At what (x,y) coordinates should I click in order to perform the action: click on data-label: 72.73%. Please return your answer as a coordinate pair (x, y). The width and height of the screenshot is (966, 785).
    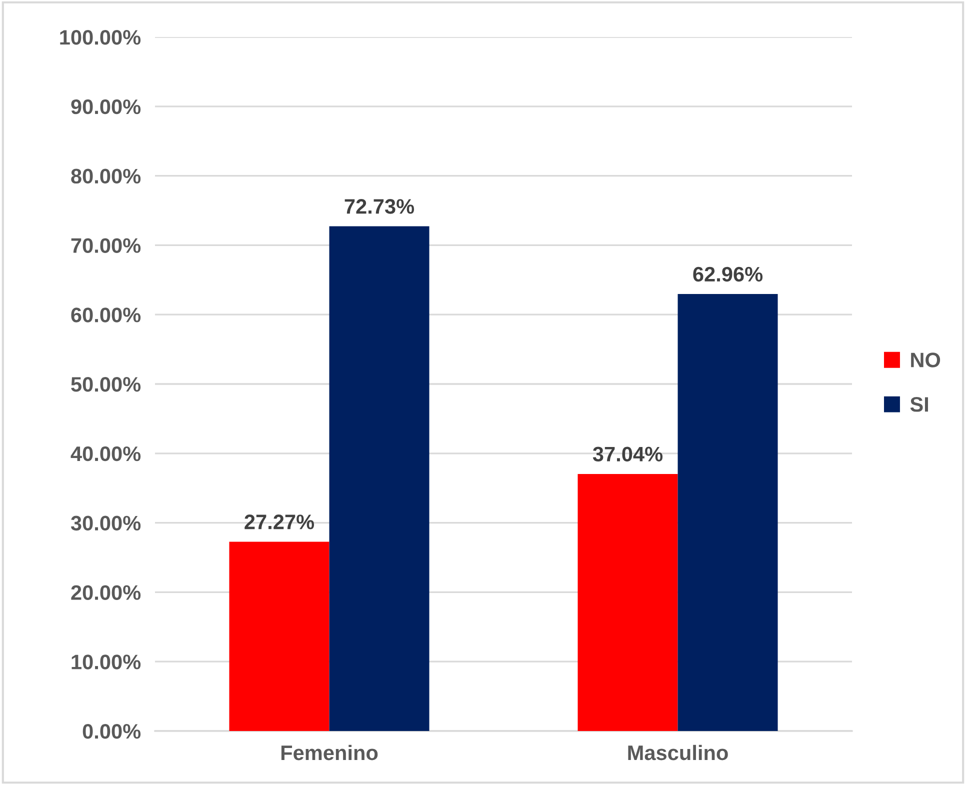
    Looking at the image, I should click on (379, 206).